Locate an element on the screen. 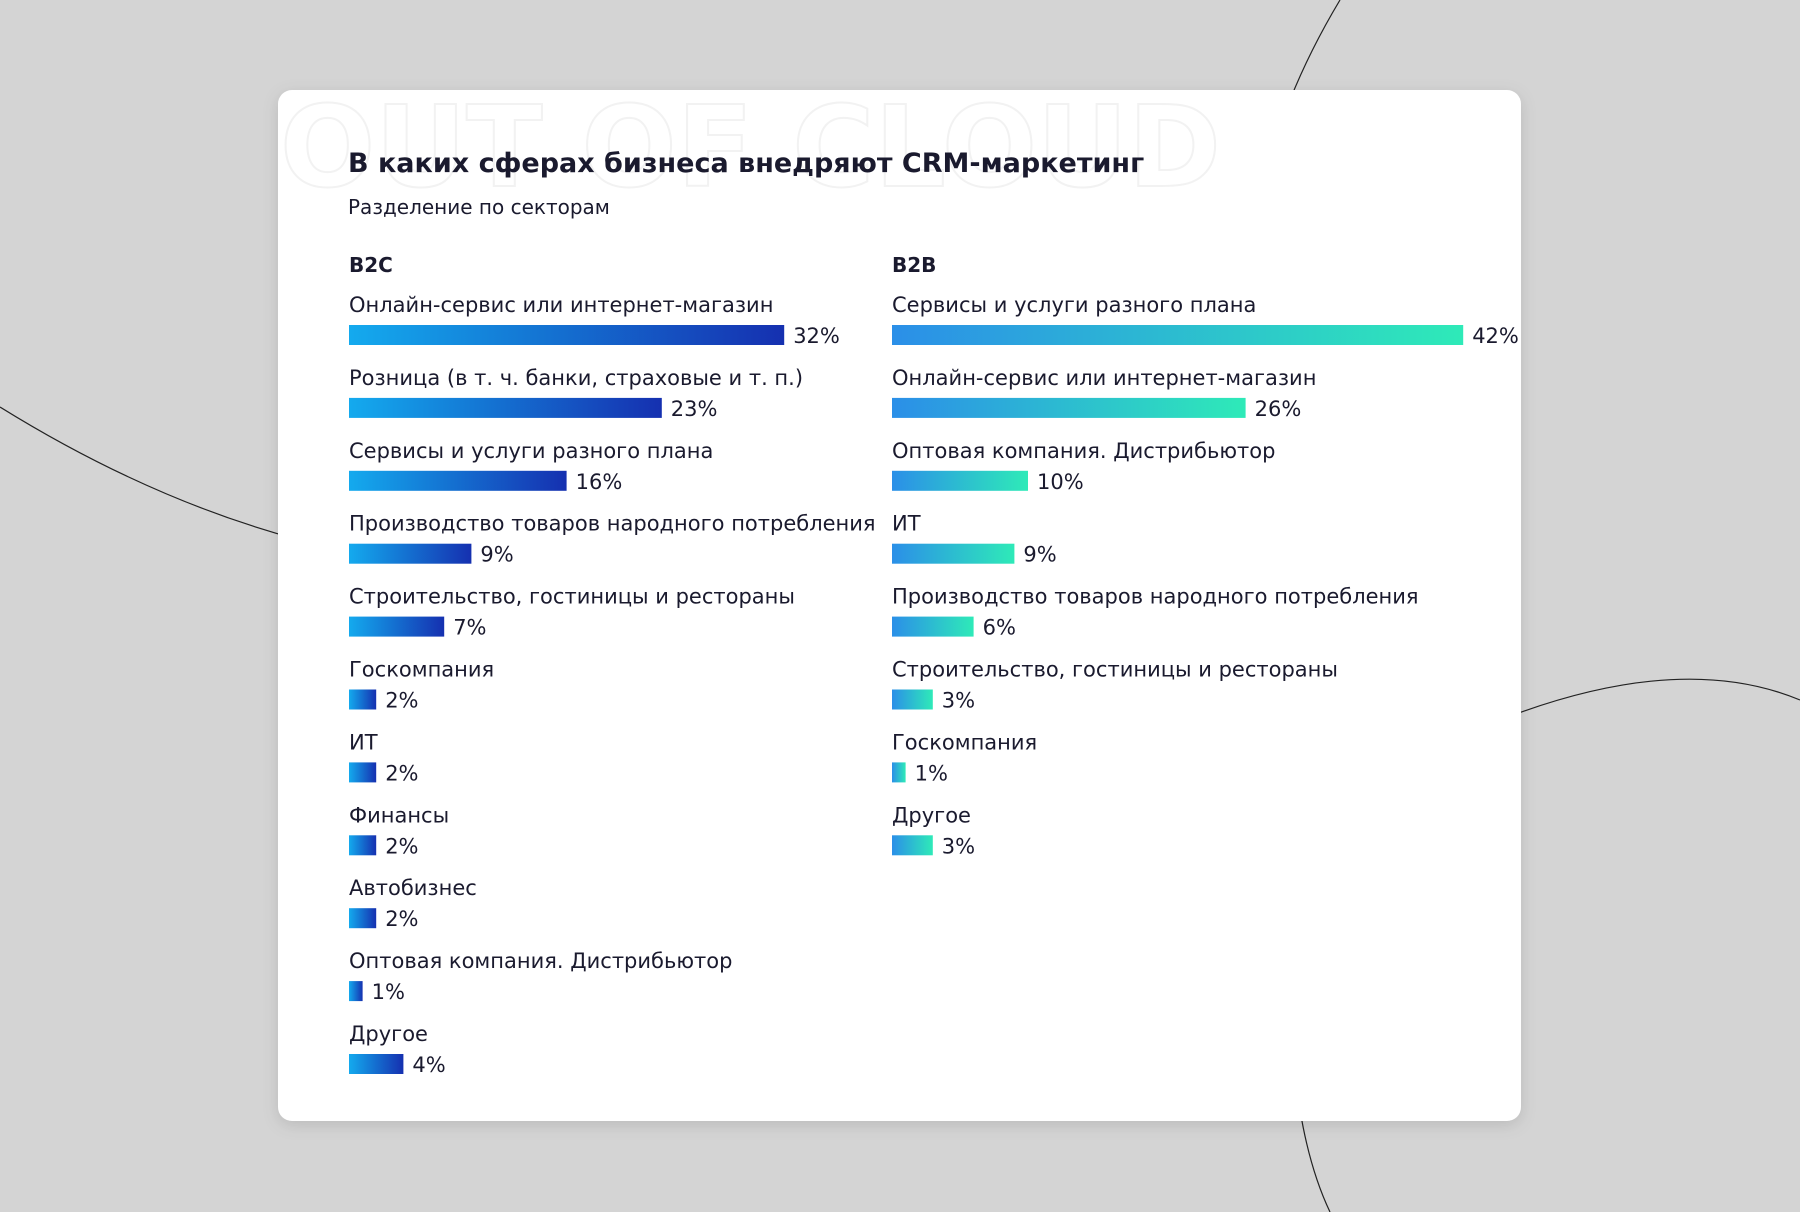 This screenshot has height=1212, width=1800. value-label: 10% is located at coordinates (1060, 482).